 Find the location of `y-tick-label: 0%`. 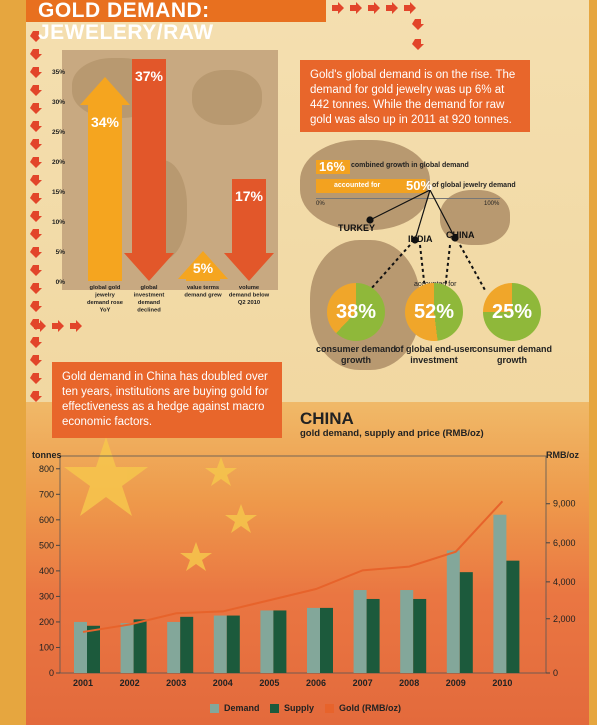

y-tick-label: 0% is located at coordinates (61, 282).